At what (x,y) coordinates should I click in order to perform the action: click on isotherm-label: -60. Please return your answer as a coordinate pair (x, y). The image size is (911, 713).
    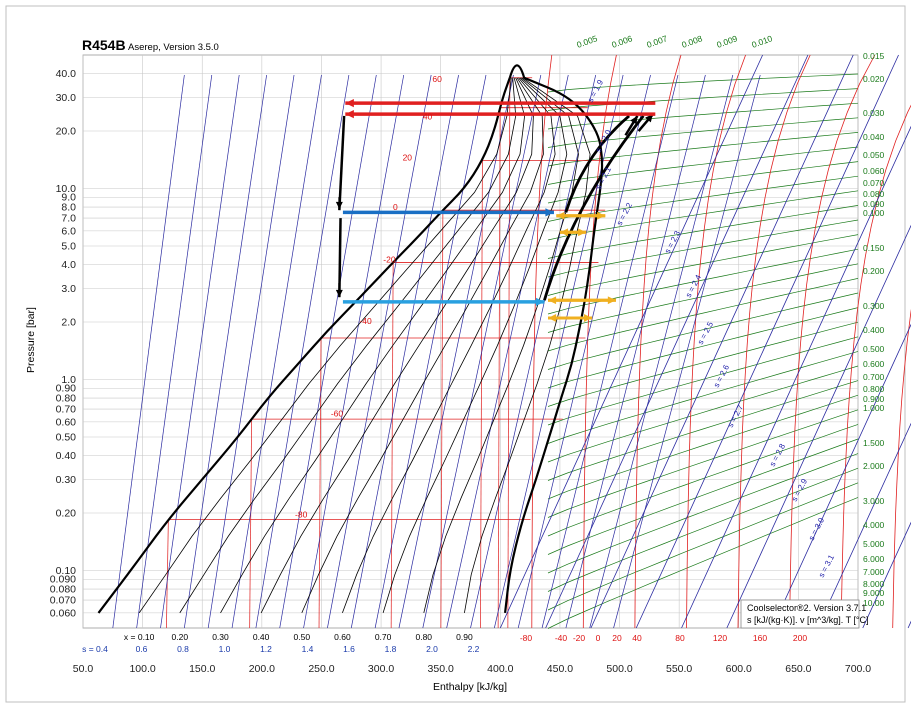
    Looking at the image, I should click on (337, 414).